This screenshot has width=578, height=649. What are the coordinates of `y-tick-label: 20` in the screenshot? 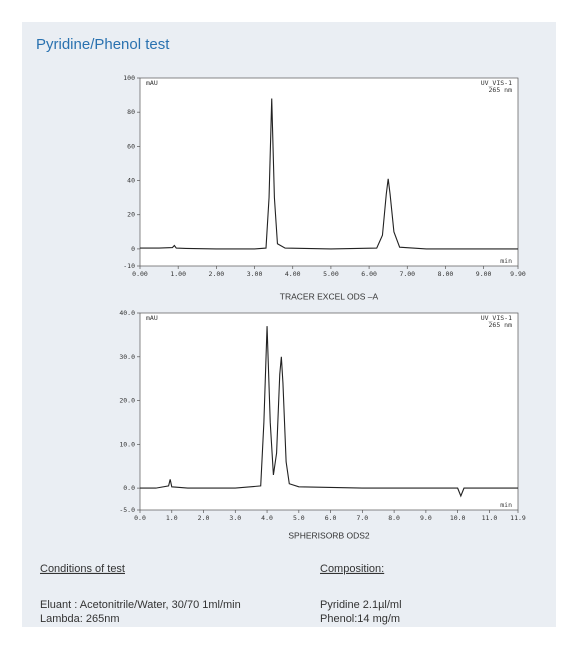 It's located at (131, 215).